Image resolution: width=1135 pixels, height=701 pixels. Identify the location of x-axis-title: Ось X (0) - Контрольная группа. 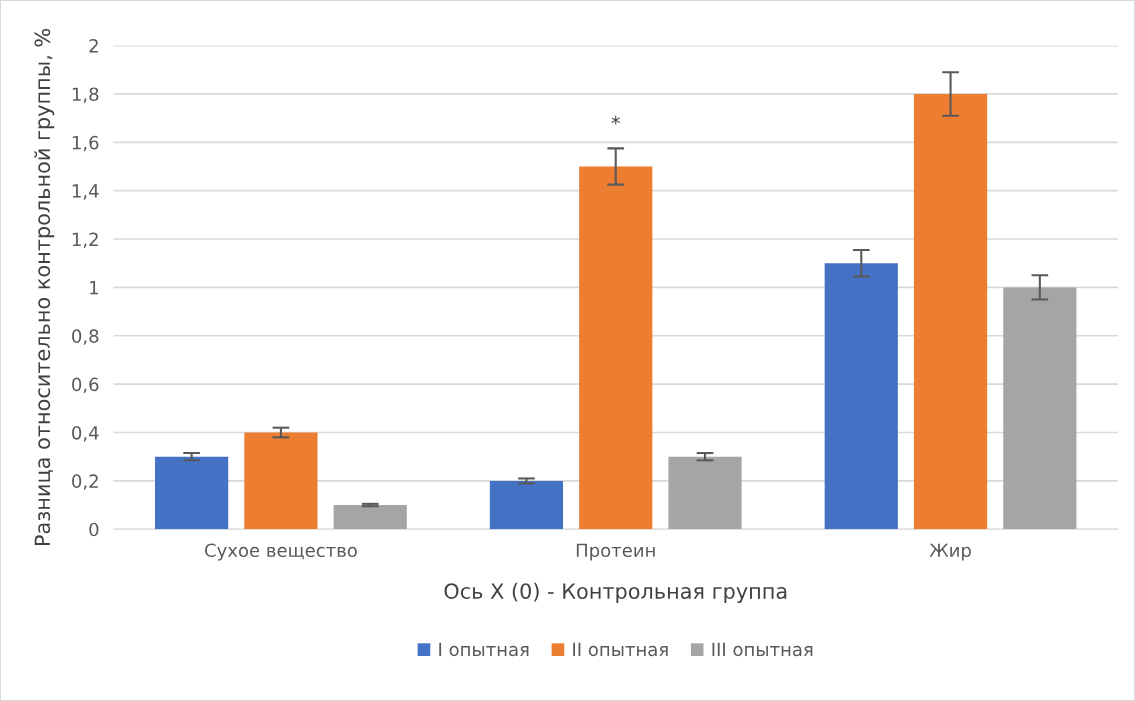
(615, 592).